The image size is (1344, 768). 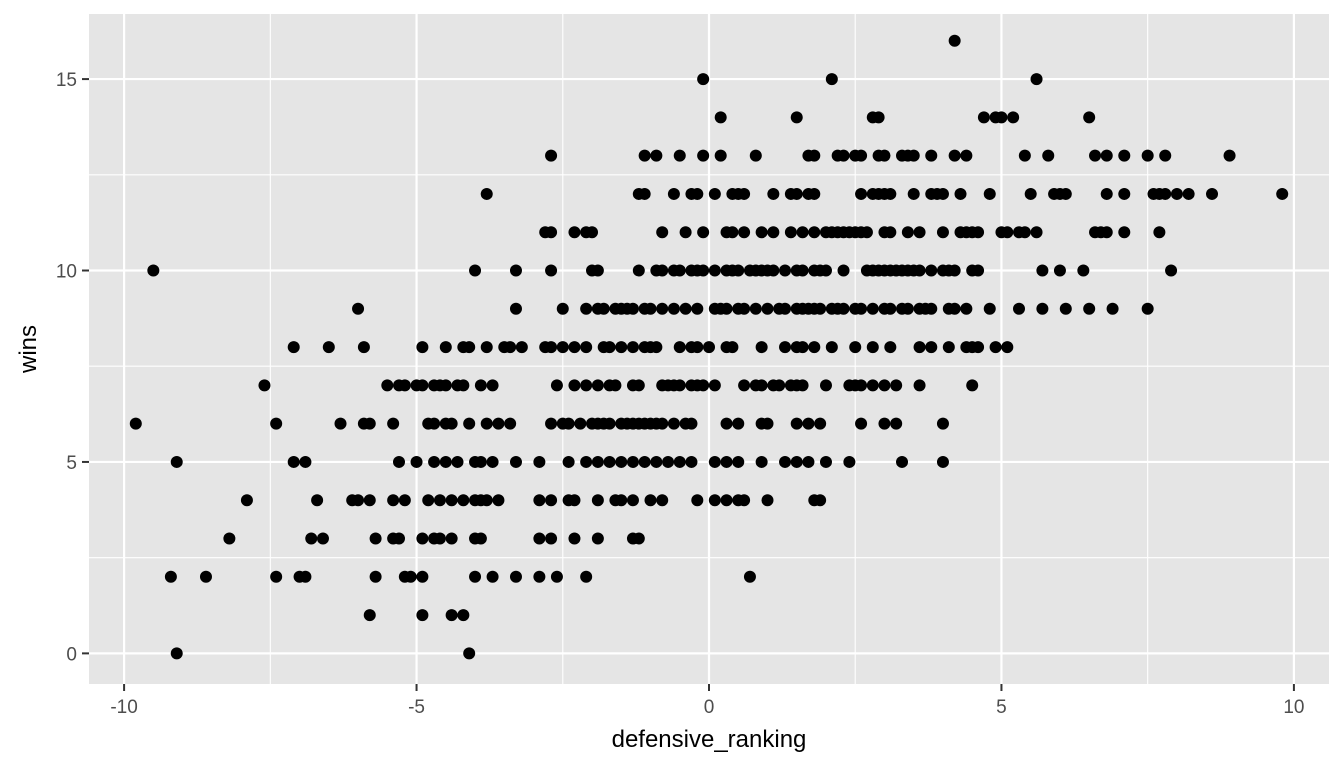 I want to click on x-tick-label: -10, so click(x=123, y=707).